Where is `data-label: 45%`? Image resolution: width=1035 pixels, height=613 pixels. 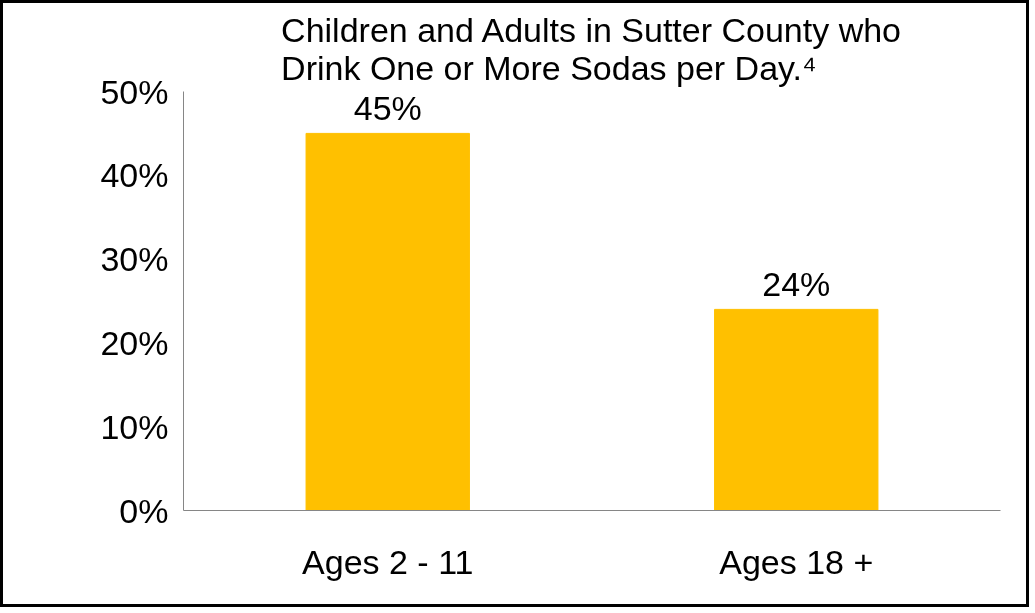
data-label: 45% is located at coordinates (387, 108).